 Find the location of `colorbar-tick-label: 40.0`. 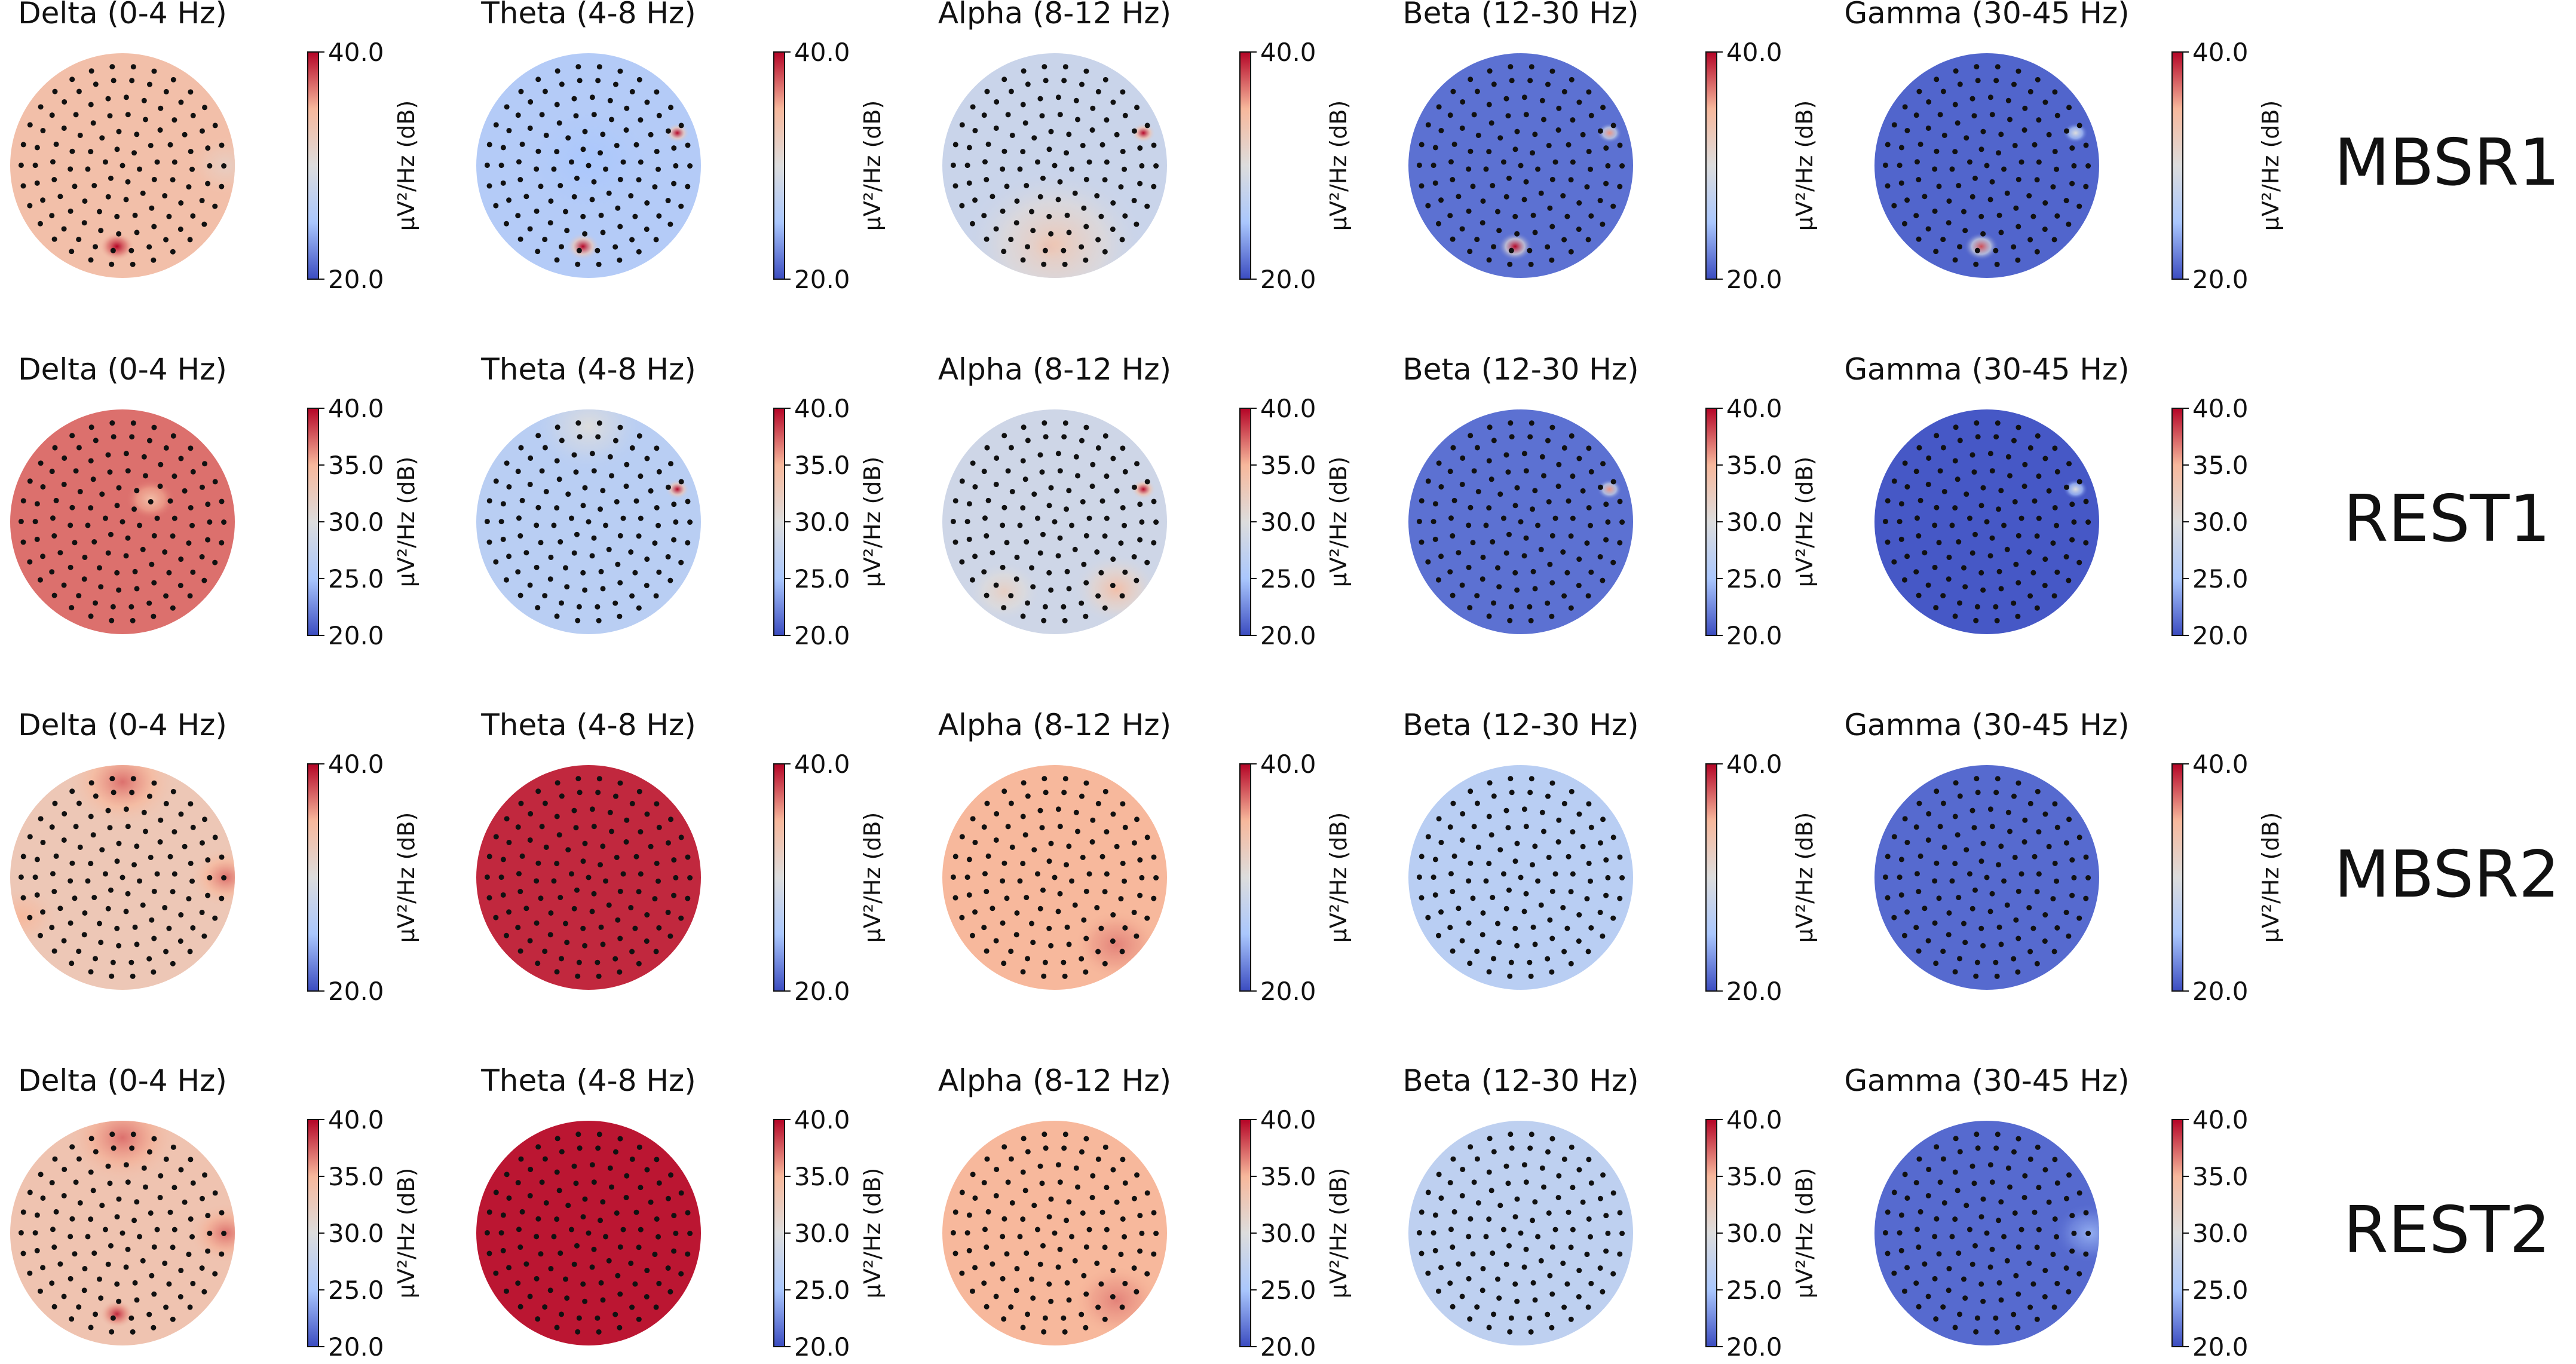

colorbar-tick-label: 40.0 is located at coordinates (2220, 1119).